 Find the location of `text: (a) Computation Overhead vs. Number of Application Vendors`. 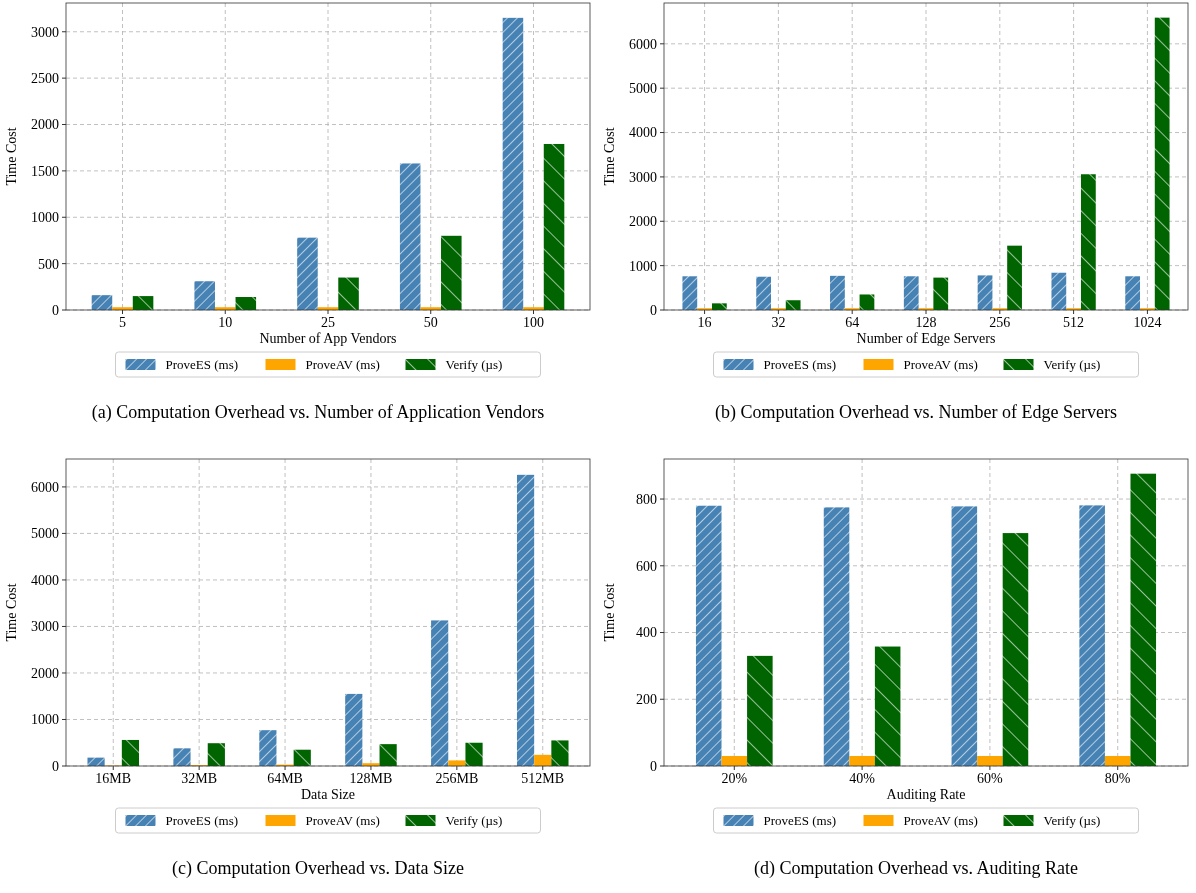

text: (a) Computation Overhead vs. Number of Application Vendors is located at coordinates (318, 412).